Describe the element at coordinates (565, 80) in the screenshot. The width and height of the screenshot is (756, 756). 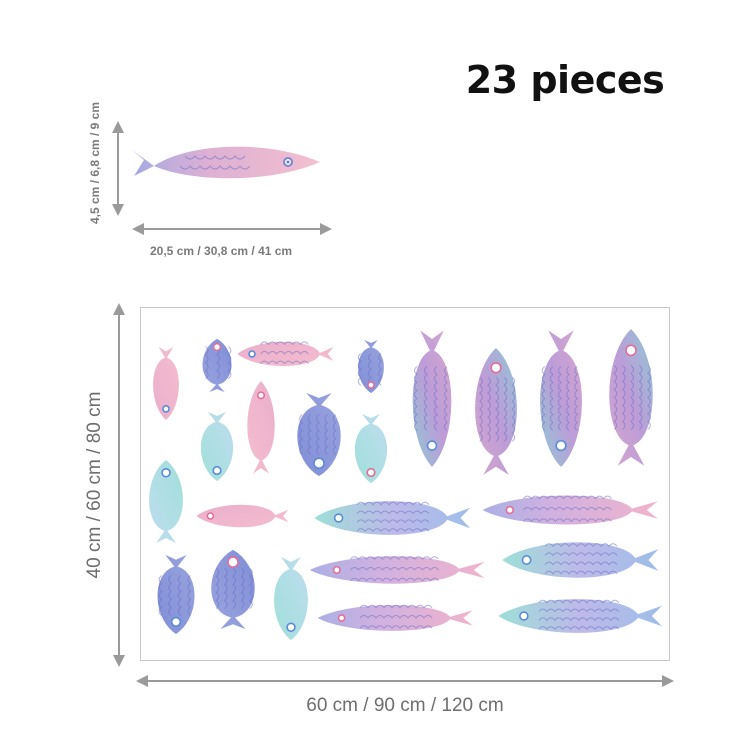
I see `pieces-count-title: 23 pieces` at that location.